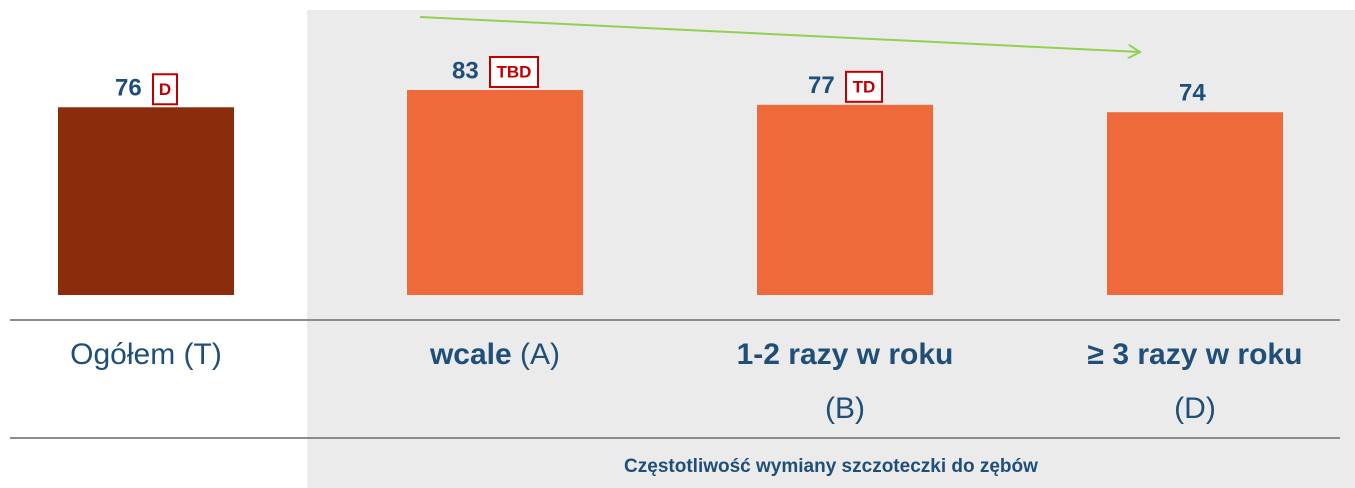 This screenshot has height=488, width=1355. What do you see at coordinates (540, 354) in the screenshot?
I see `category-code: (A)` at bounding box center [540, 354].